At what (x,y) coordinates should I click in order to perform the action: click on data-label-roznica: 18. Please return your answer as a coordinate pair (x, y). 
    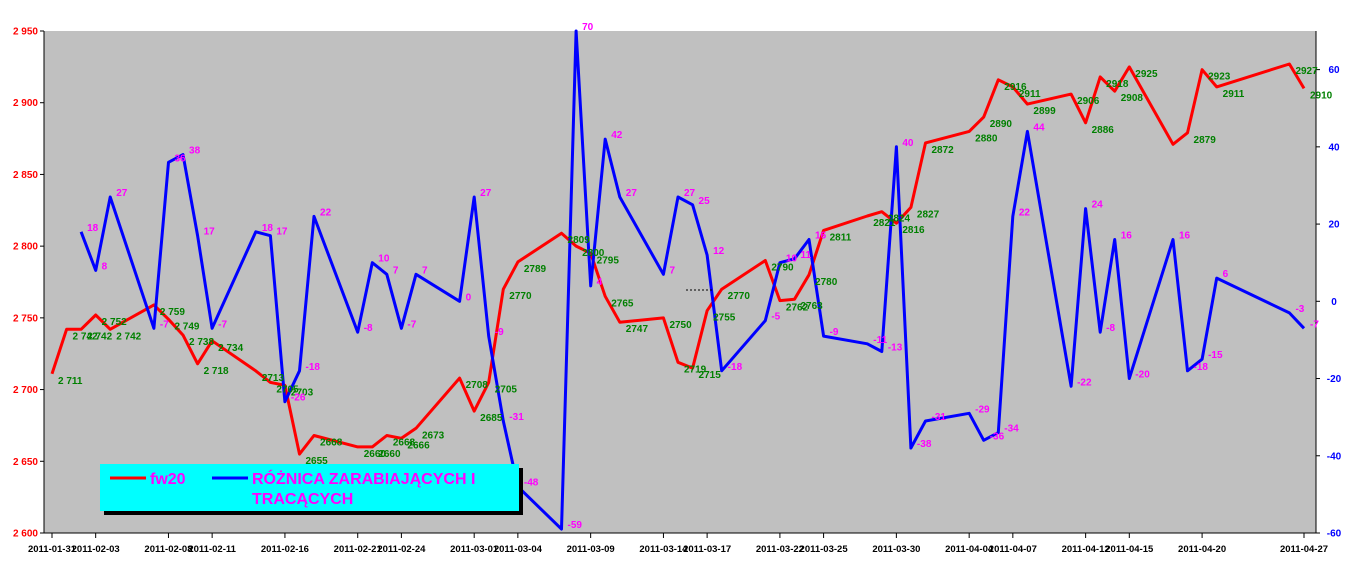
    Looking at the image, I should click on (268, 228).